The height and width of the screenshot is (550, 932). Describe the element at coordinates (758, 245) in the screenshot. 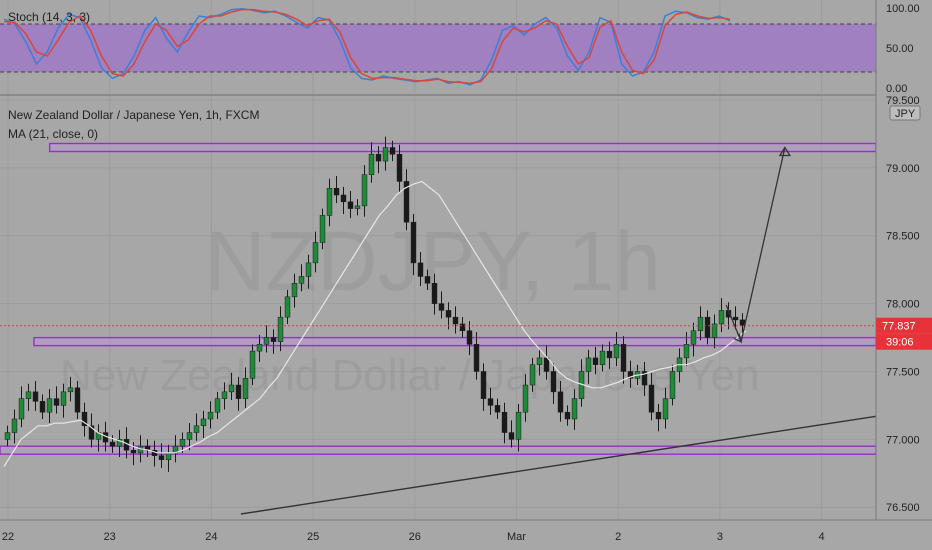

I see `projection-arrow` at that location.